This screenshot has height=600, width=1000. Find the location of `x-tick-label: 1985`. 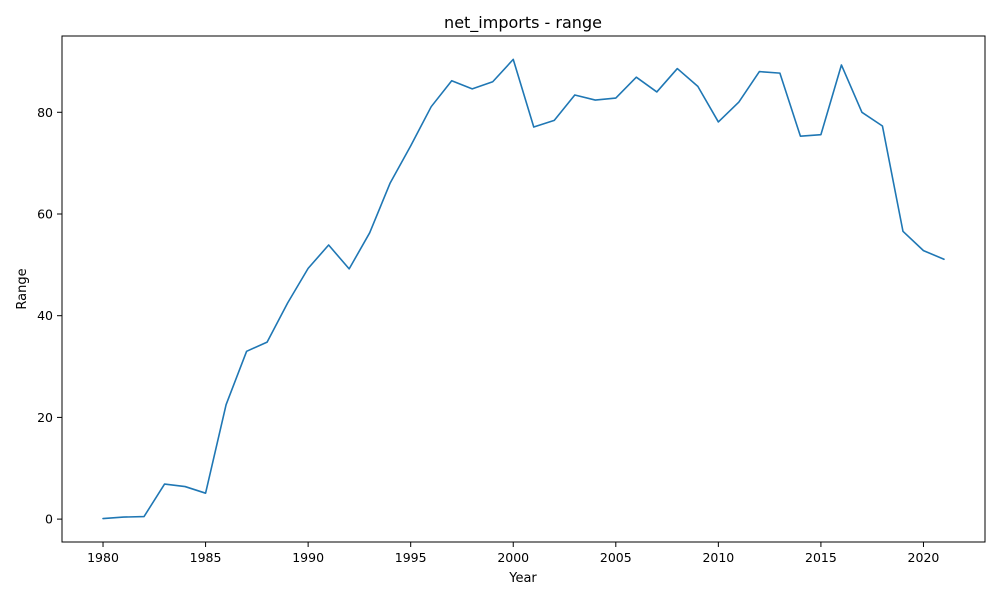

x-tick-label: 1985 is located at coordinates (206, 557).